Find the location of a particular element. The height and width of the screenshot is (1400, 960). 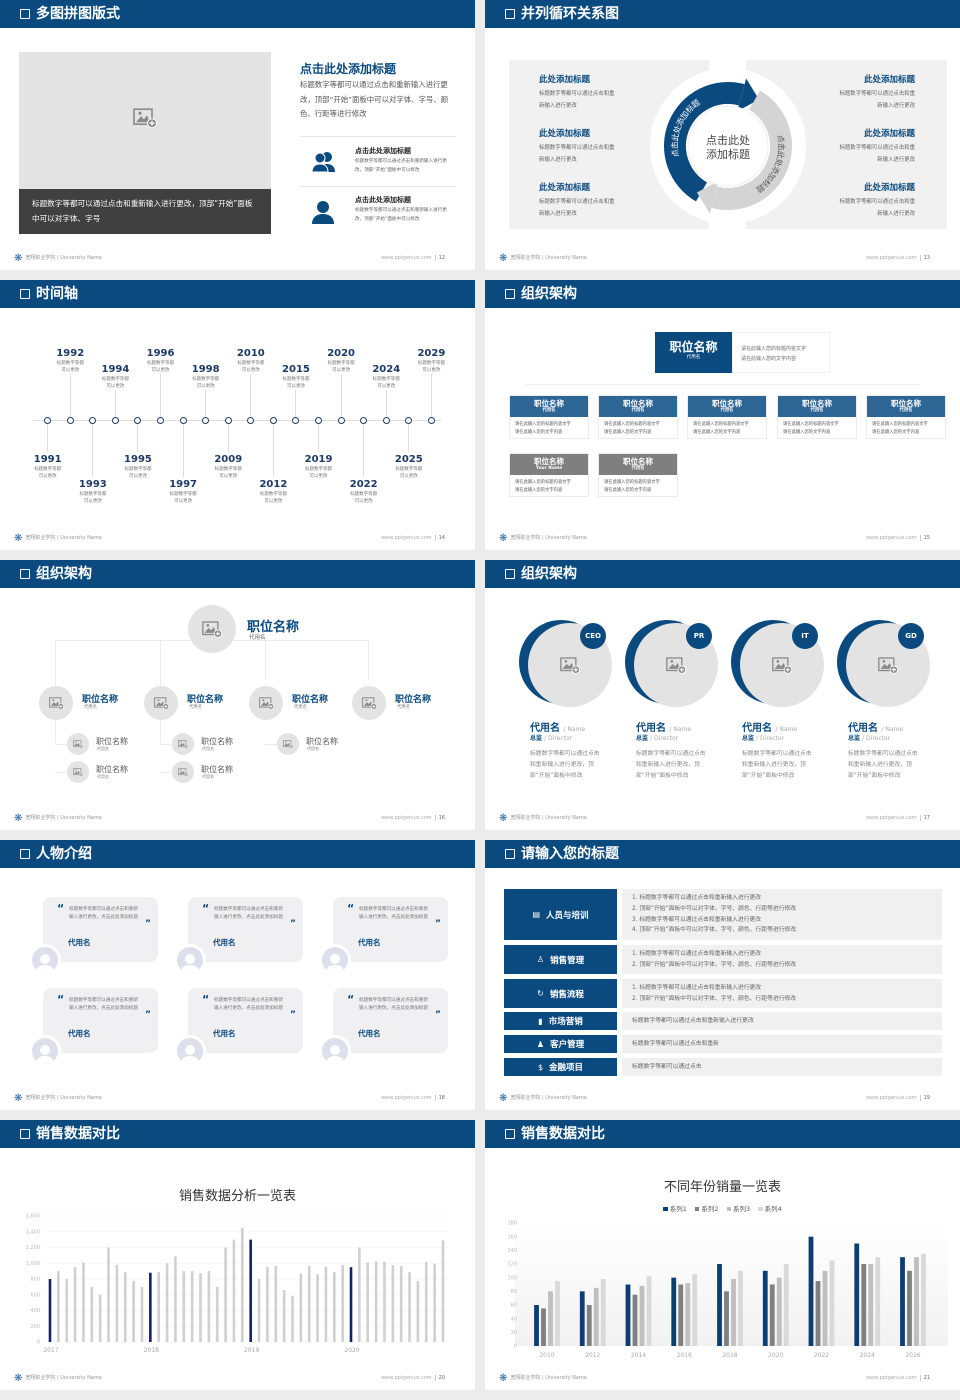

image-placeholder is located at coordinates (145, 120).